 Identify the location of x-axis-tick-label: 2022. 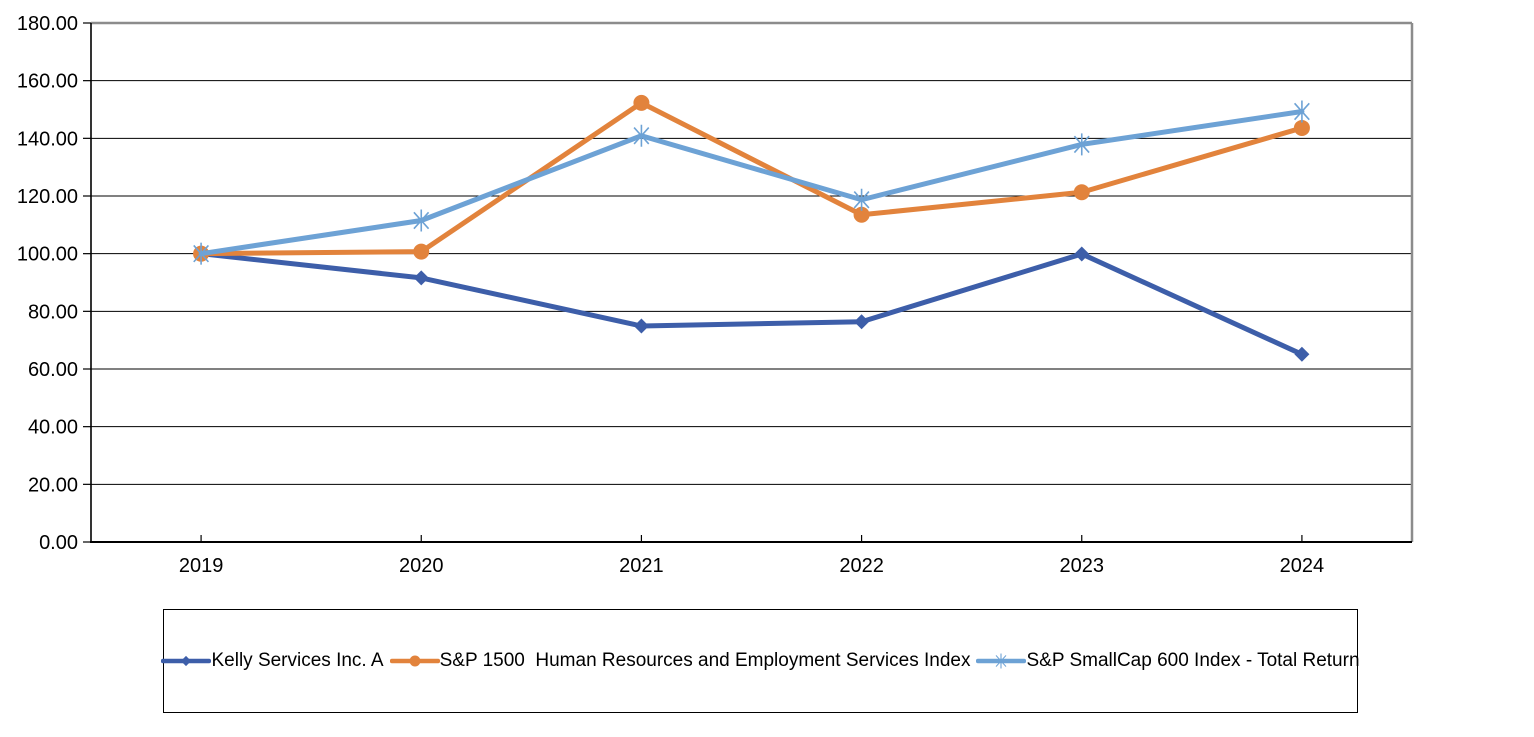
(861, 566).